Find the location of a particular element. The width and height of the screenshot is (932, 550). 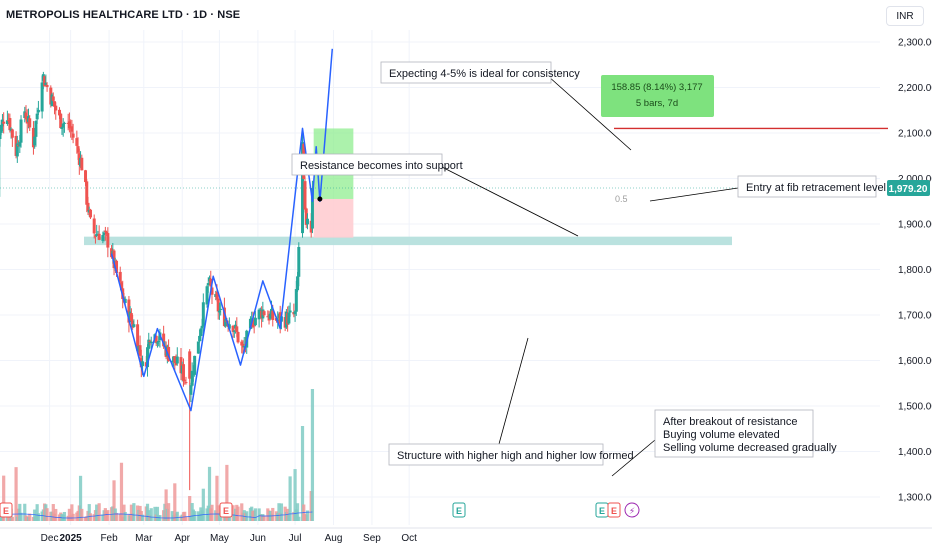

y-tick-label: 1,800.00 is located at coordinates (915, 270).